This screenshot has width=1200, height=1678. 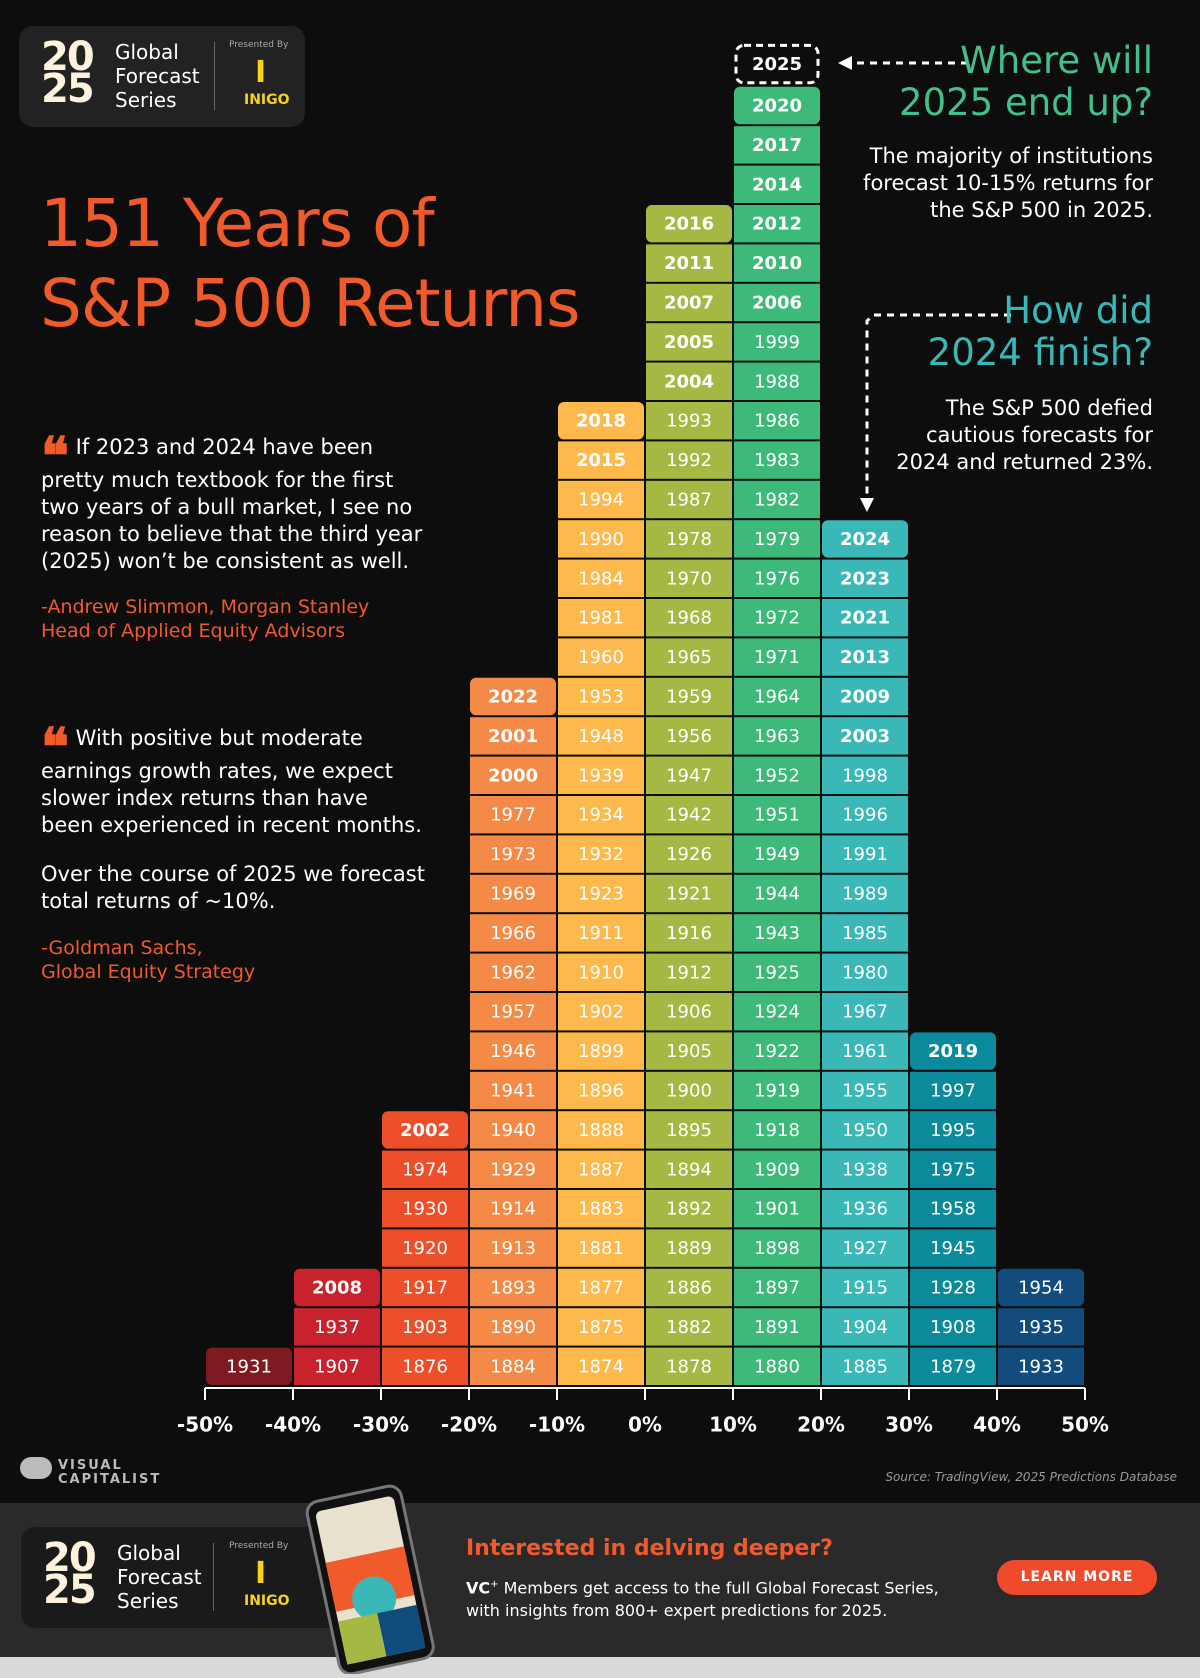 I want to click on logo-line: Forecast, so click(x=157, y=76).